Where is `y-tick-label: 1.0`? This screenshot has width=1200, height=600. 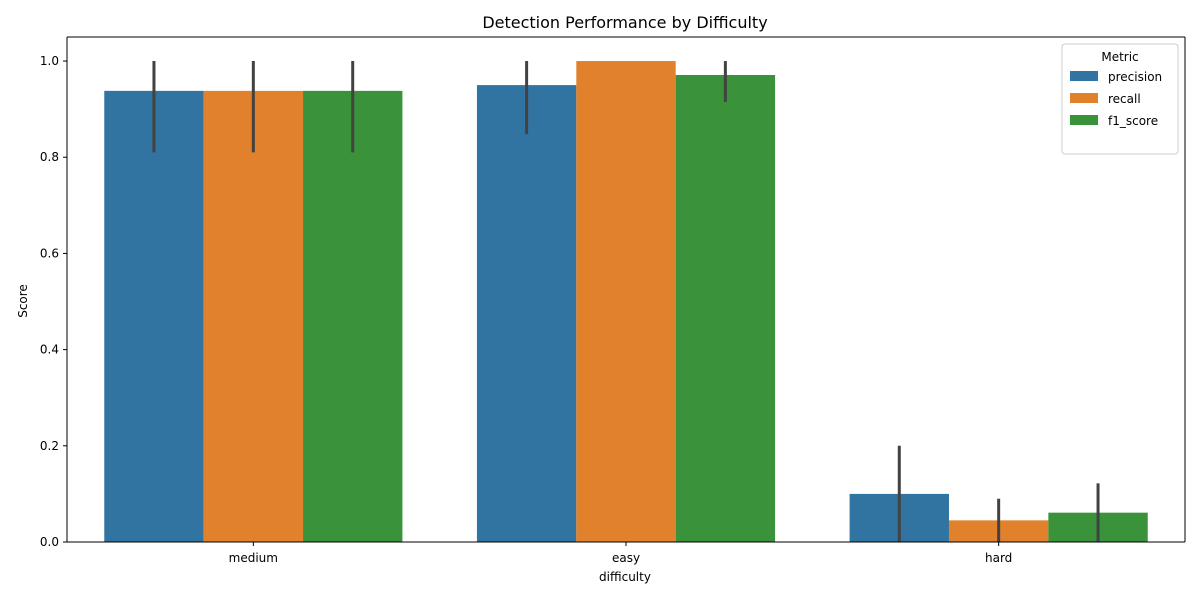 y-tick-label: 1.0 is located at coordinates (49, 61).